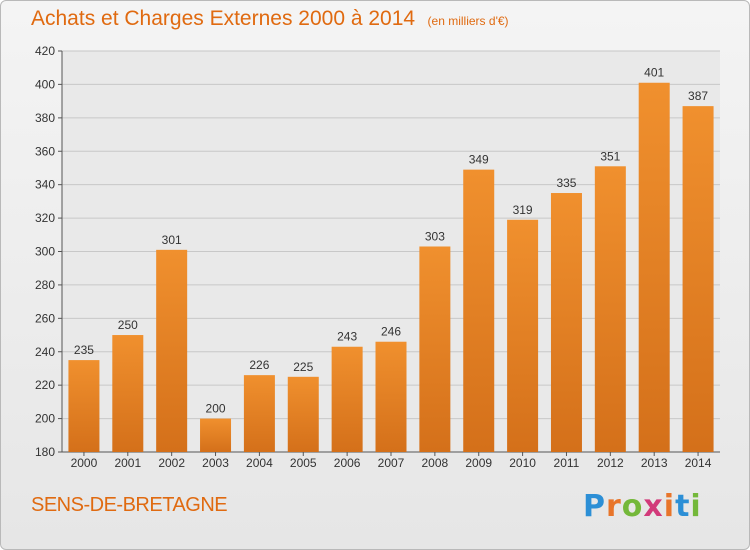 Image resolution: width=750 pixels, height=550 pixels. I want to click on chart-title: Achats et Charges Externes 2000 à 2014, so click(223, 18).